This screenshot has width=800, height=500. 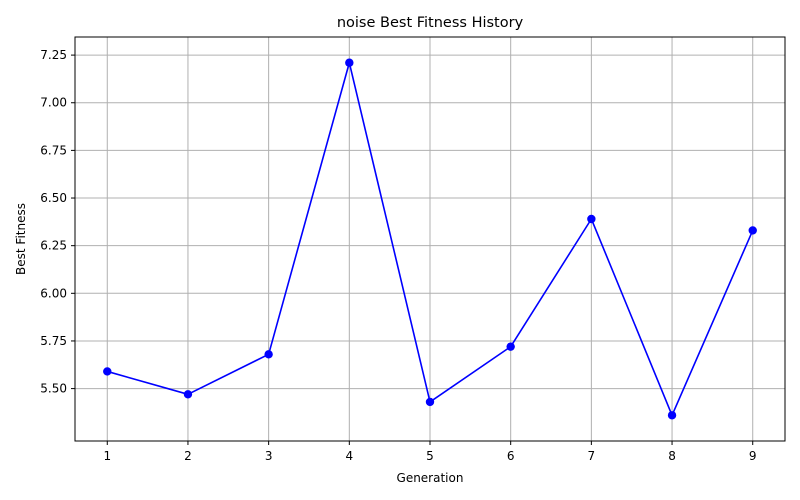 I want to click on chart-title: noise Best Fitness History, so click(x=430, y=23).